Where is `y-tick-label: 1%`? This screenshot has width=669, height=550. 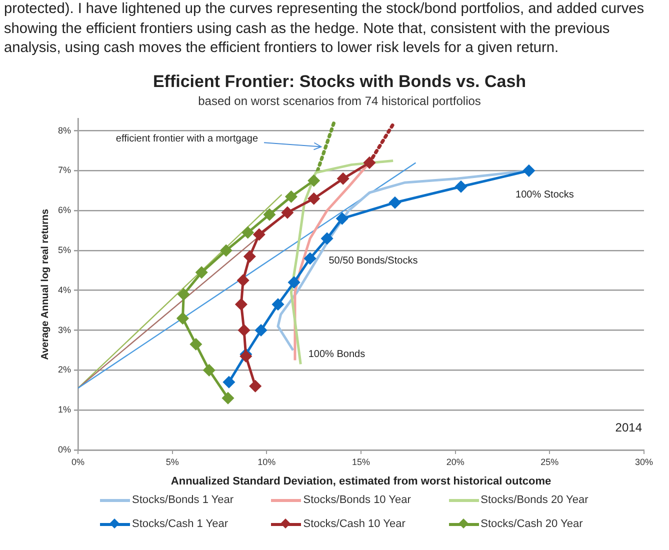
y-tick-label: 1% is located at coordinates (65, 409).